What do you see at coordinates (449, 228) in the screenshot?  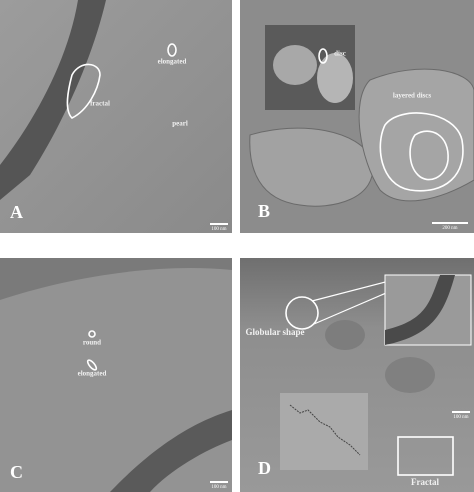 I see `scale-label: 200 nm` at bounding box center [449, 228].